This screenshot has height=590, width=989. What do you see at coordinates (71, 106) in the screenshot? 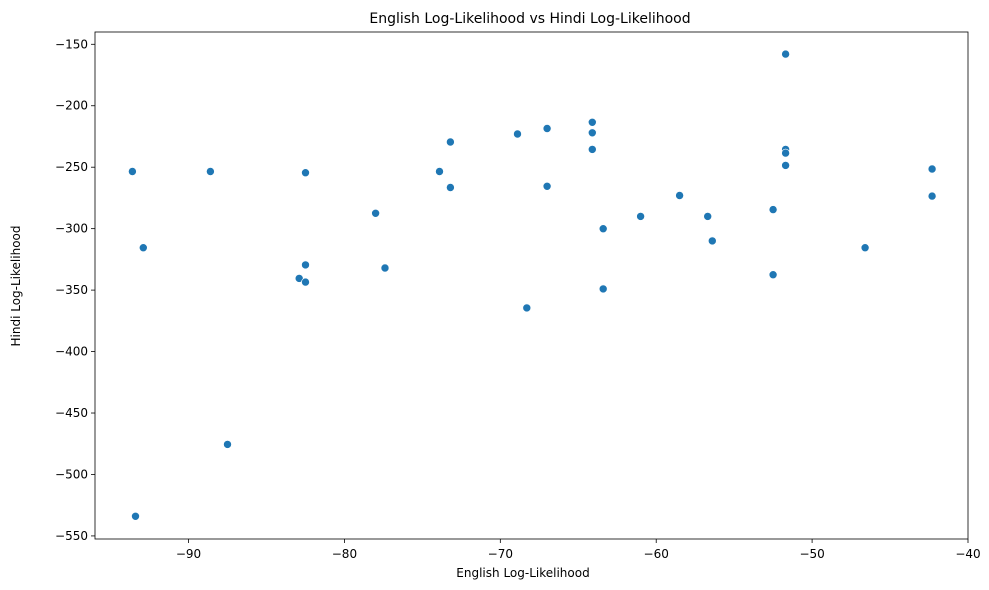
I see `y-tick-label: −200` at bounding box center [71, 106].